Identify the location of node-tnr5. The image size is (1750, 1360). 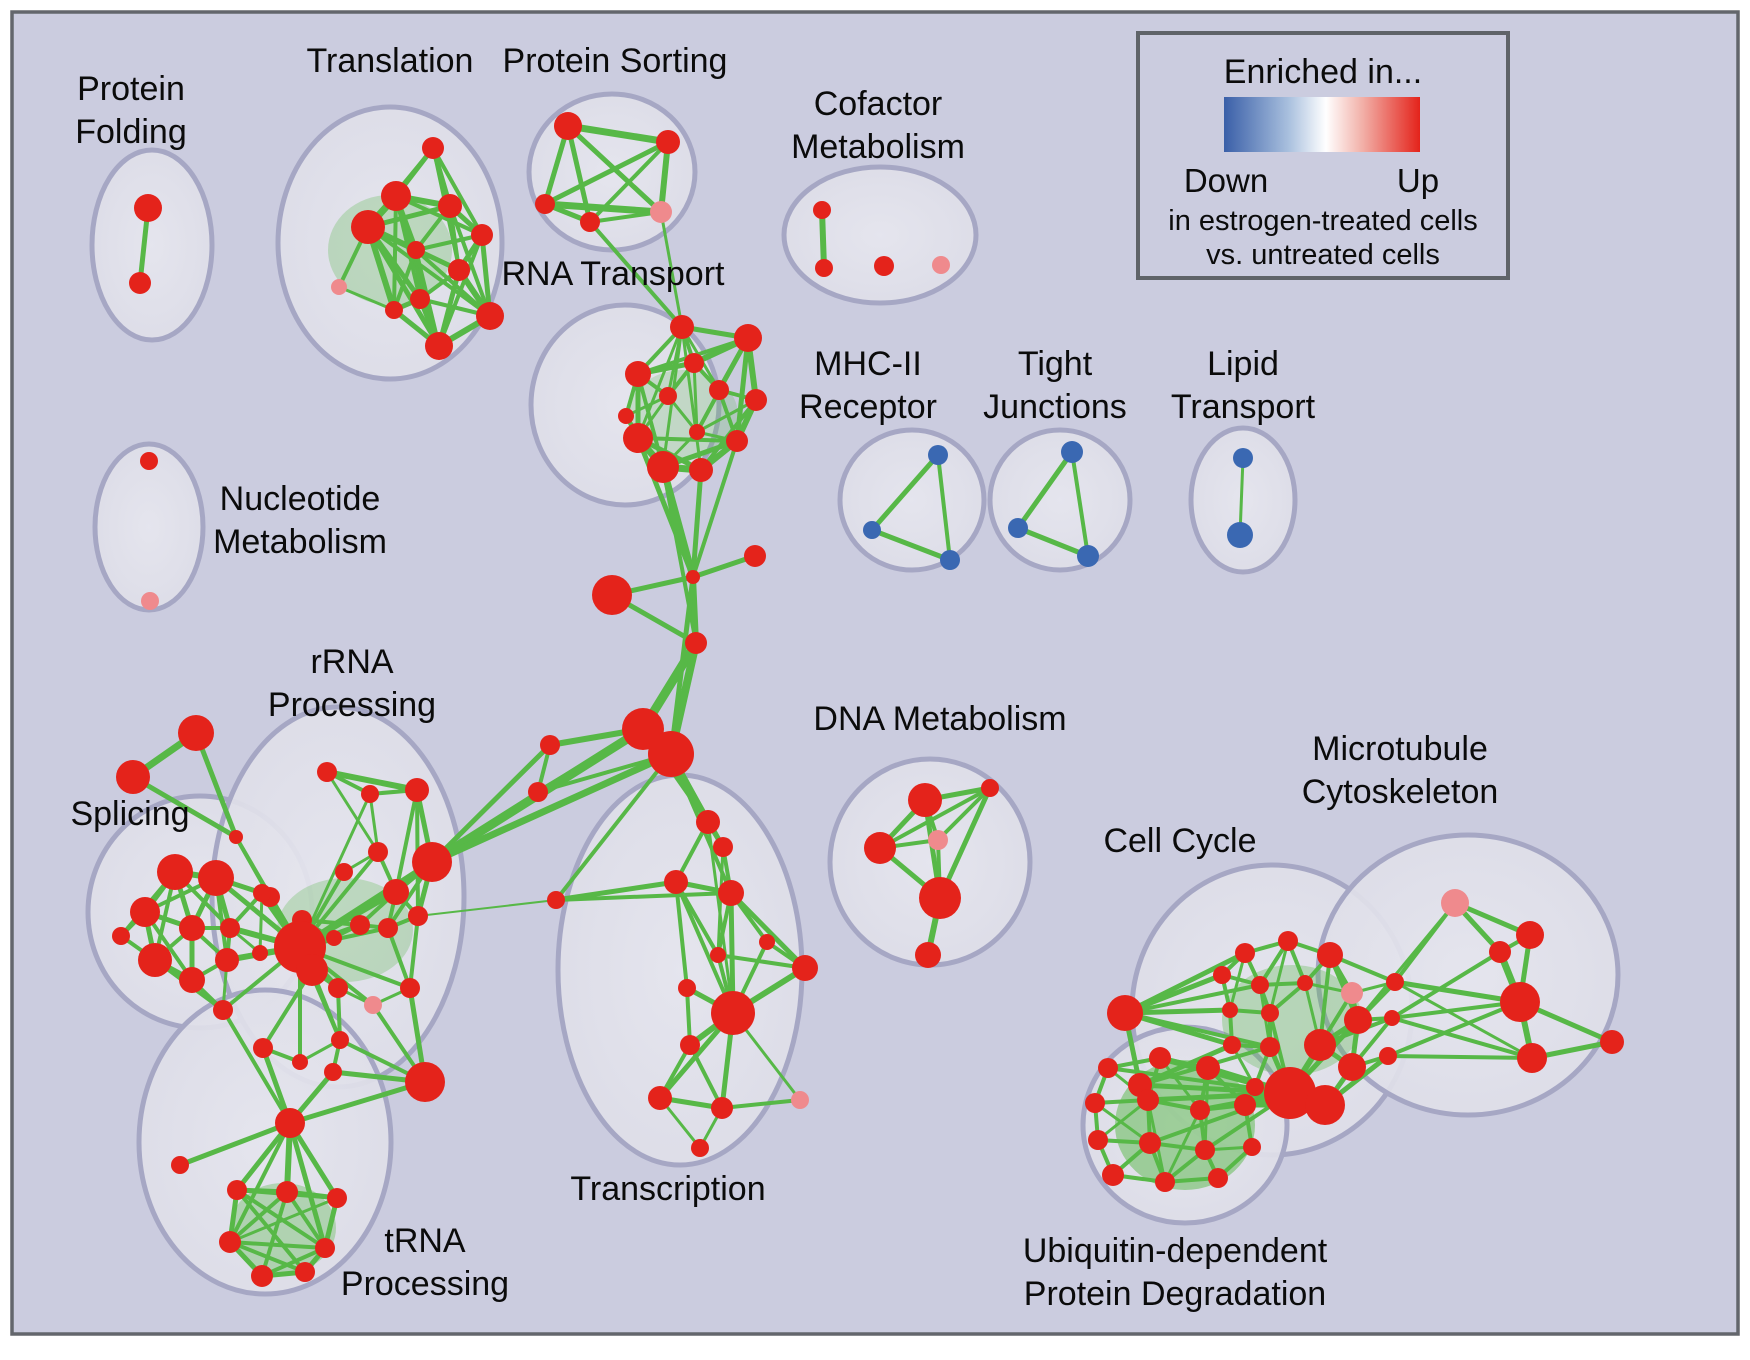
(325, 1248).